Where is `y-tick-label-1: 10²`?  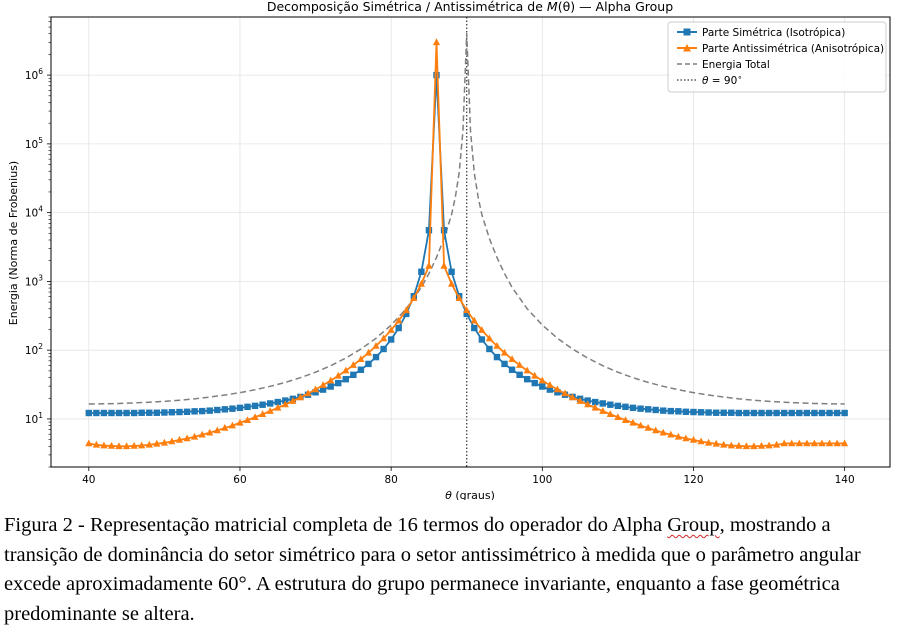 y-tick-label-1: 10² is located at coordinates (34, 349).